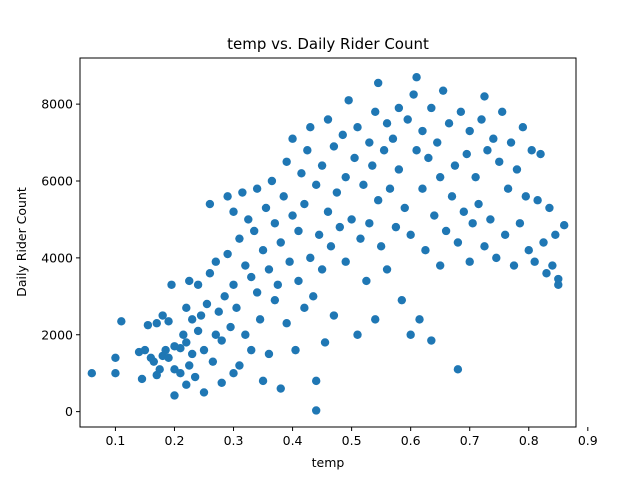 The height and width of the screenshot is (480, 640). What do you see at coordinates (57, 257) in the screenshot?
I see `y-tick-label: 4000` at bounding box center [57, 257].